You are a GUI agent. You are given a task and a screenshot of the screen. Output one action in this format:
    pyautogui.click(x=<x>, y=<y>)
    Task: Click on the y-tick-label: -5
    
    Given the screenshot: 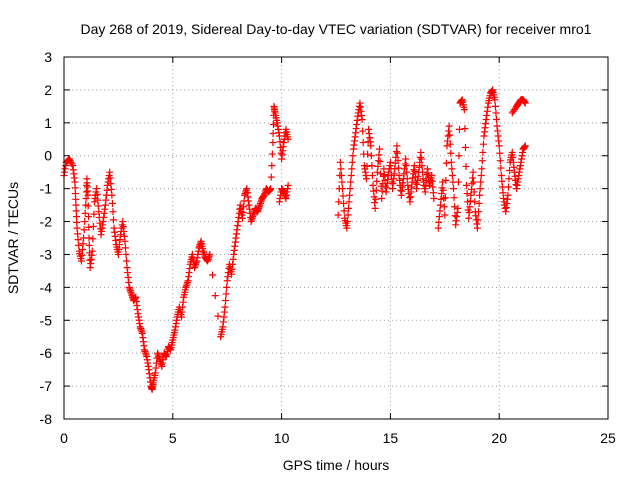 What is the action you would take?
    pyautogui.click(x=46, y=320)
    